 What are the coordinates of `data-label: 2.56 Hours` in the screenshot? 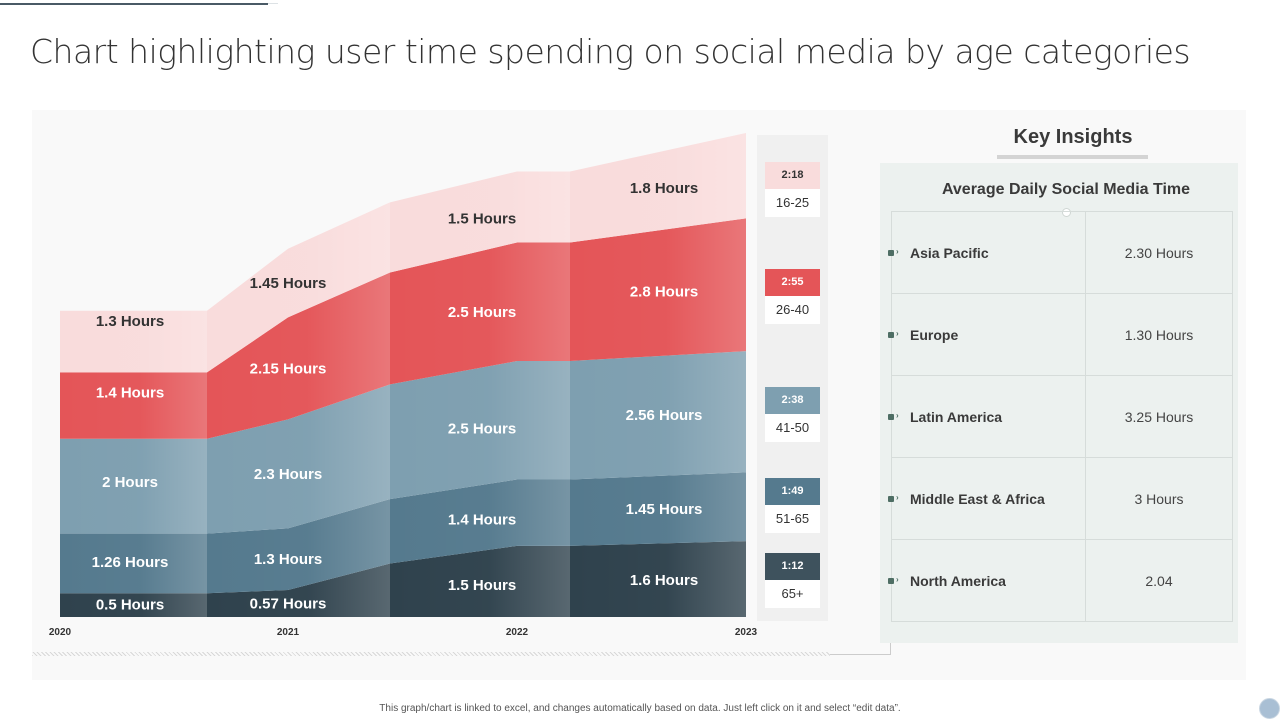 It's located at (664, 415).